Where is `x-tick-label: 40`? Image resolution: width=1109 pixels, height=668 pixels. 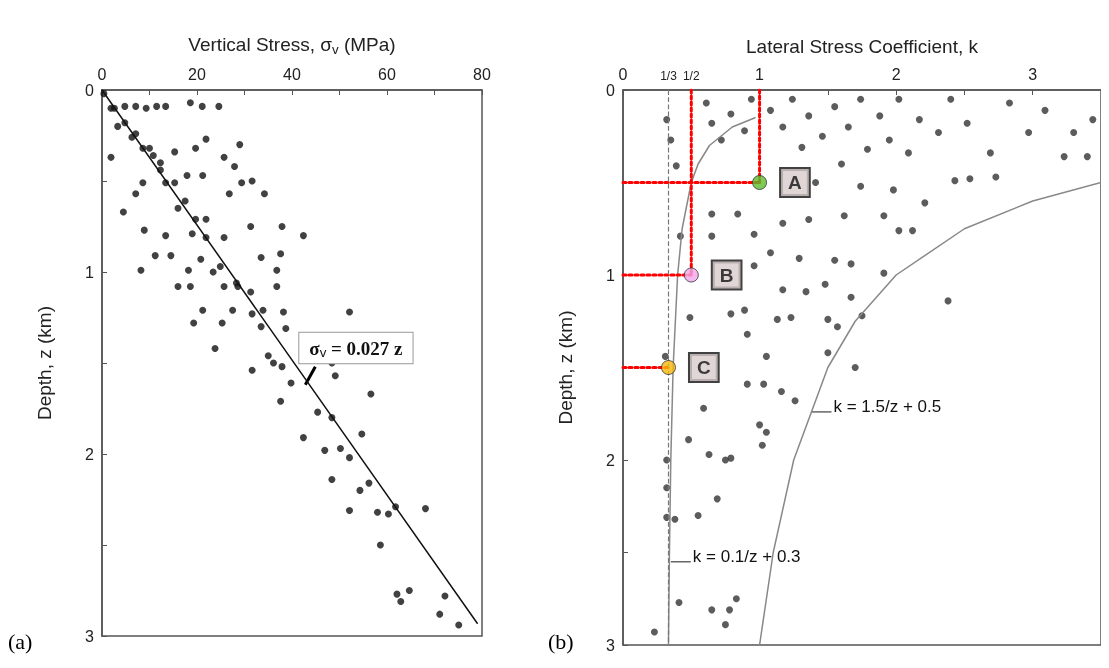
x-tick-label: 40 is located at coordinates (292, 74).